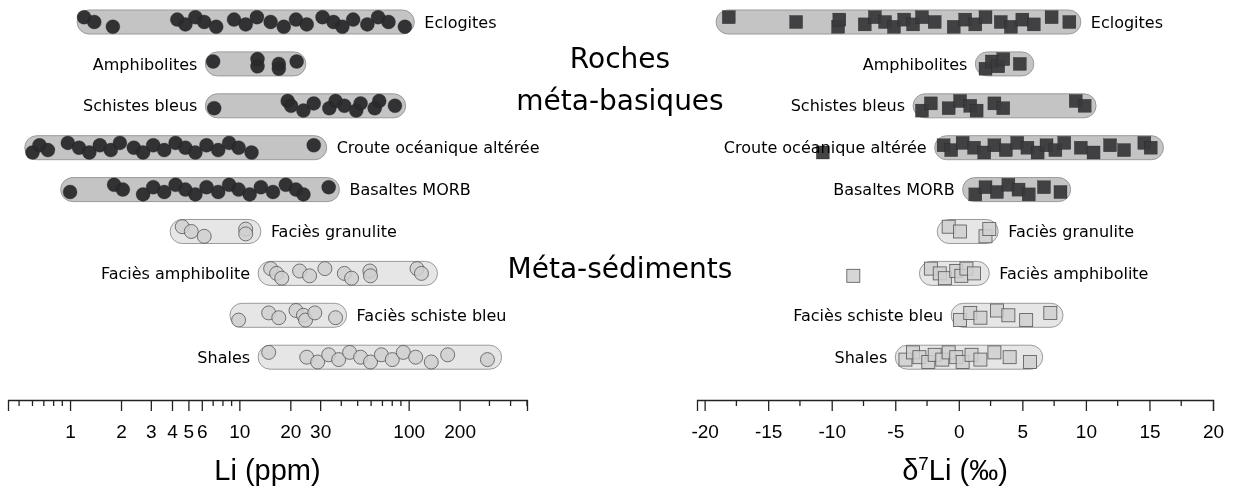  What do you see at coordinates (121, 432) in the screenshot?
I see `x-tick-label: 2` at bounding box center [121, 432].